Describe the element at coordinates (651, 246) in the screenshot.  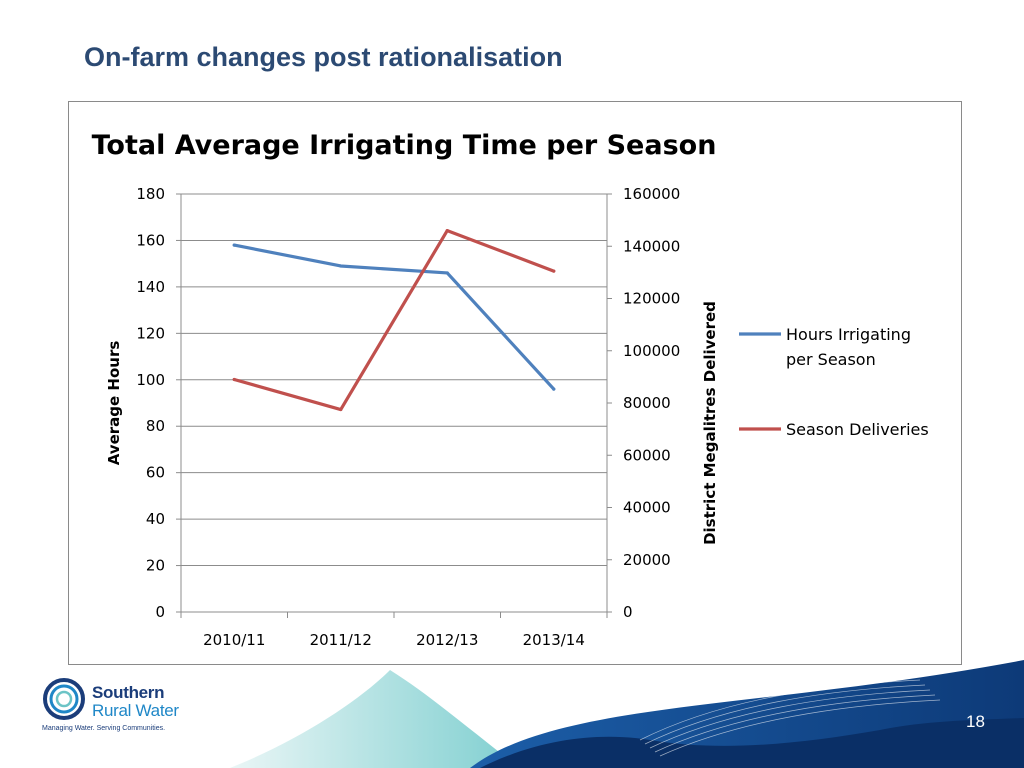
I see `y-right-tick-label: 140000` at that location.